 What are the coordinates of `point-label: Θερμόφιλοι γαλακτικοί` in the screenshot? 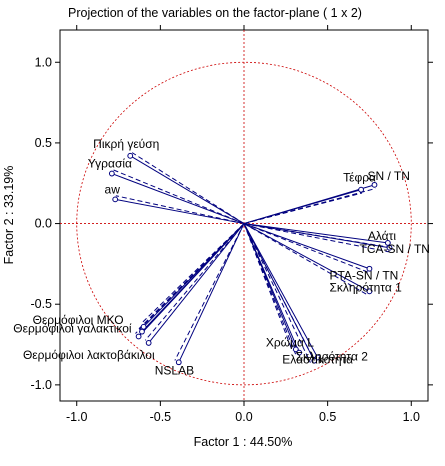 It's located at (72, 328).